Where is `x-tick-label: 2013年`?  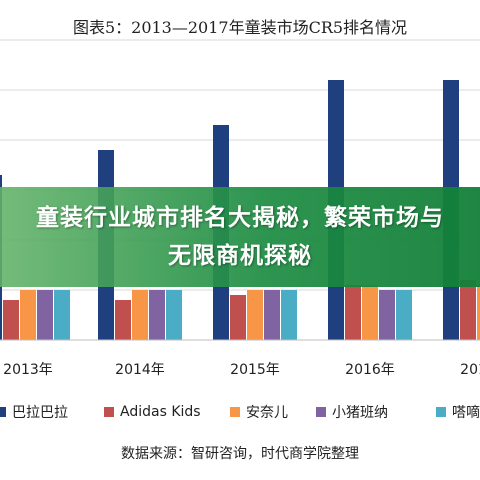
x-tick-label: 2013年 is located at coordinates (28, 370).